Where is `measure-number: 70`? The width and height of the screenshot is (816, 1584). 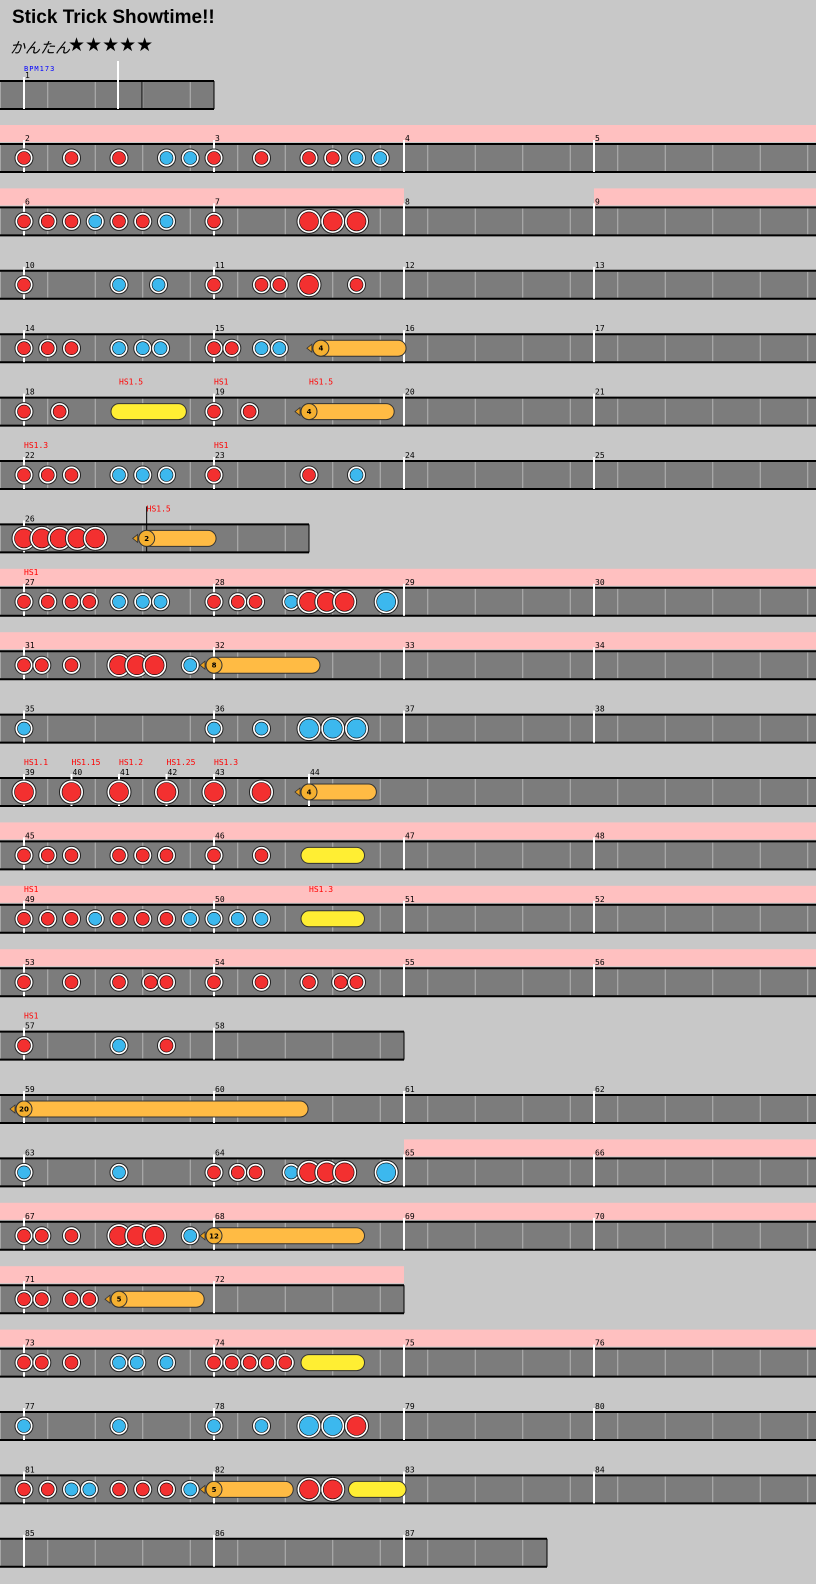
measure-number: 70 is located at coordinates (600, 1216).